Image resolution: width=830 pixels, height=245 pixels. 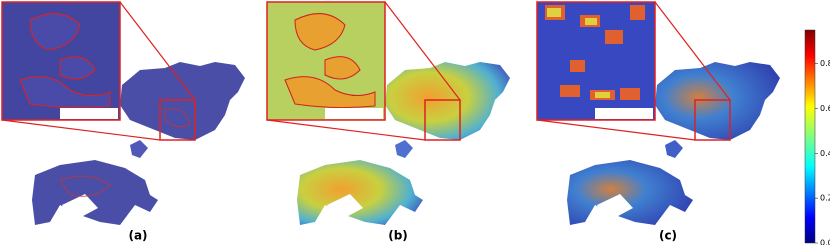 What do you see at coordinates (825, 63) in the screenshot?
I see `colorbar-tick-label: 0.8` at bounding box center [825, 63].